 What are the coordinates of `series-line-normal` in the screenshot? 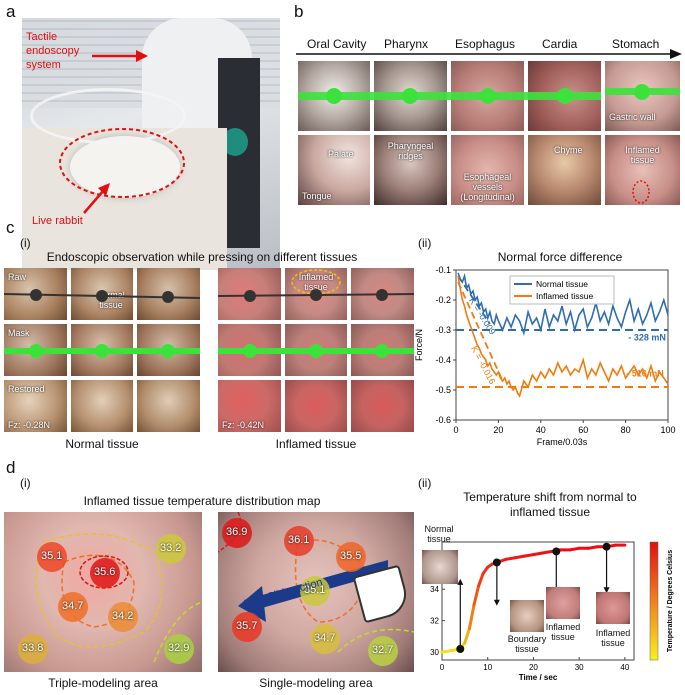 It's located at (563, 304).